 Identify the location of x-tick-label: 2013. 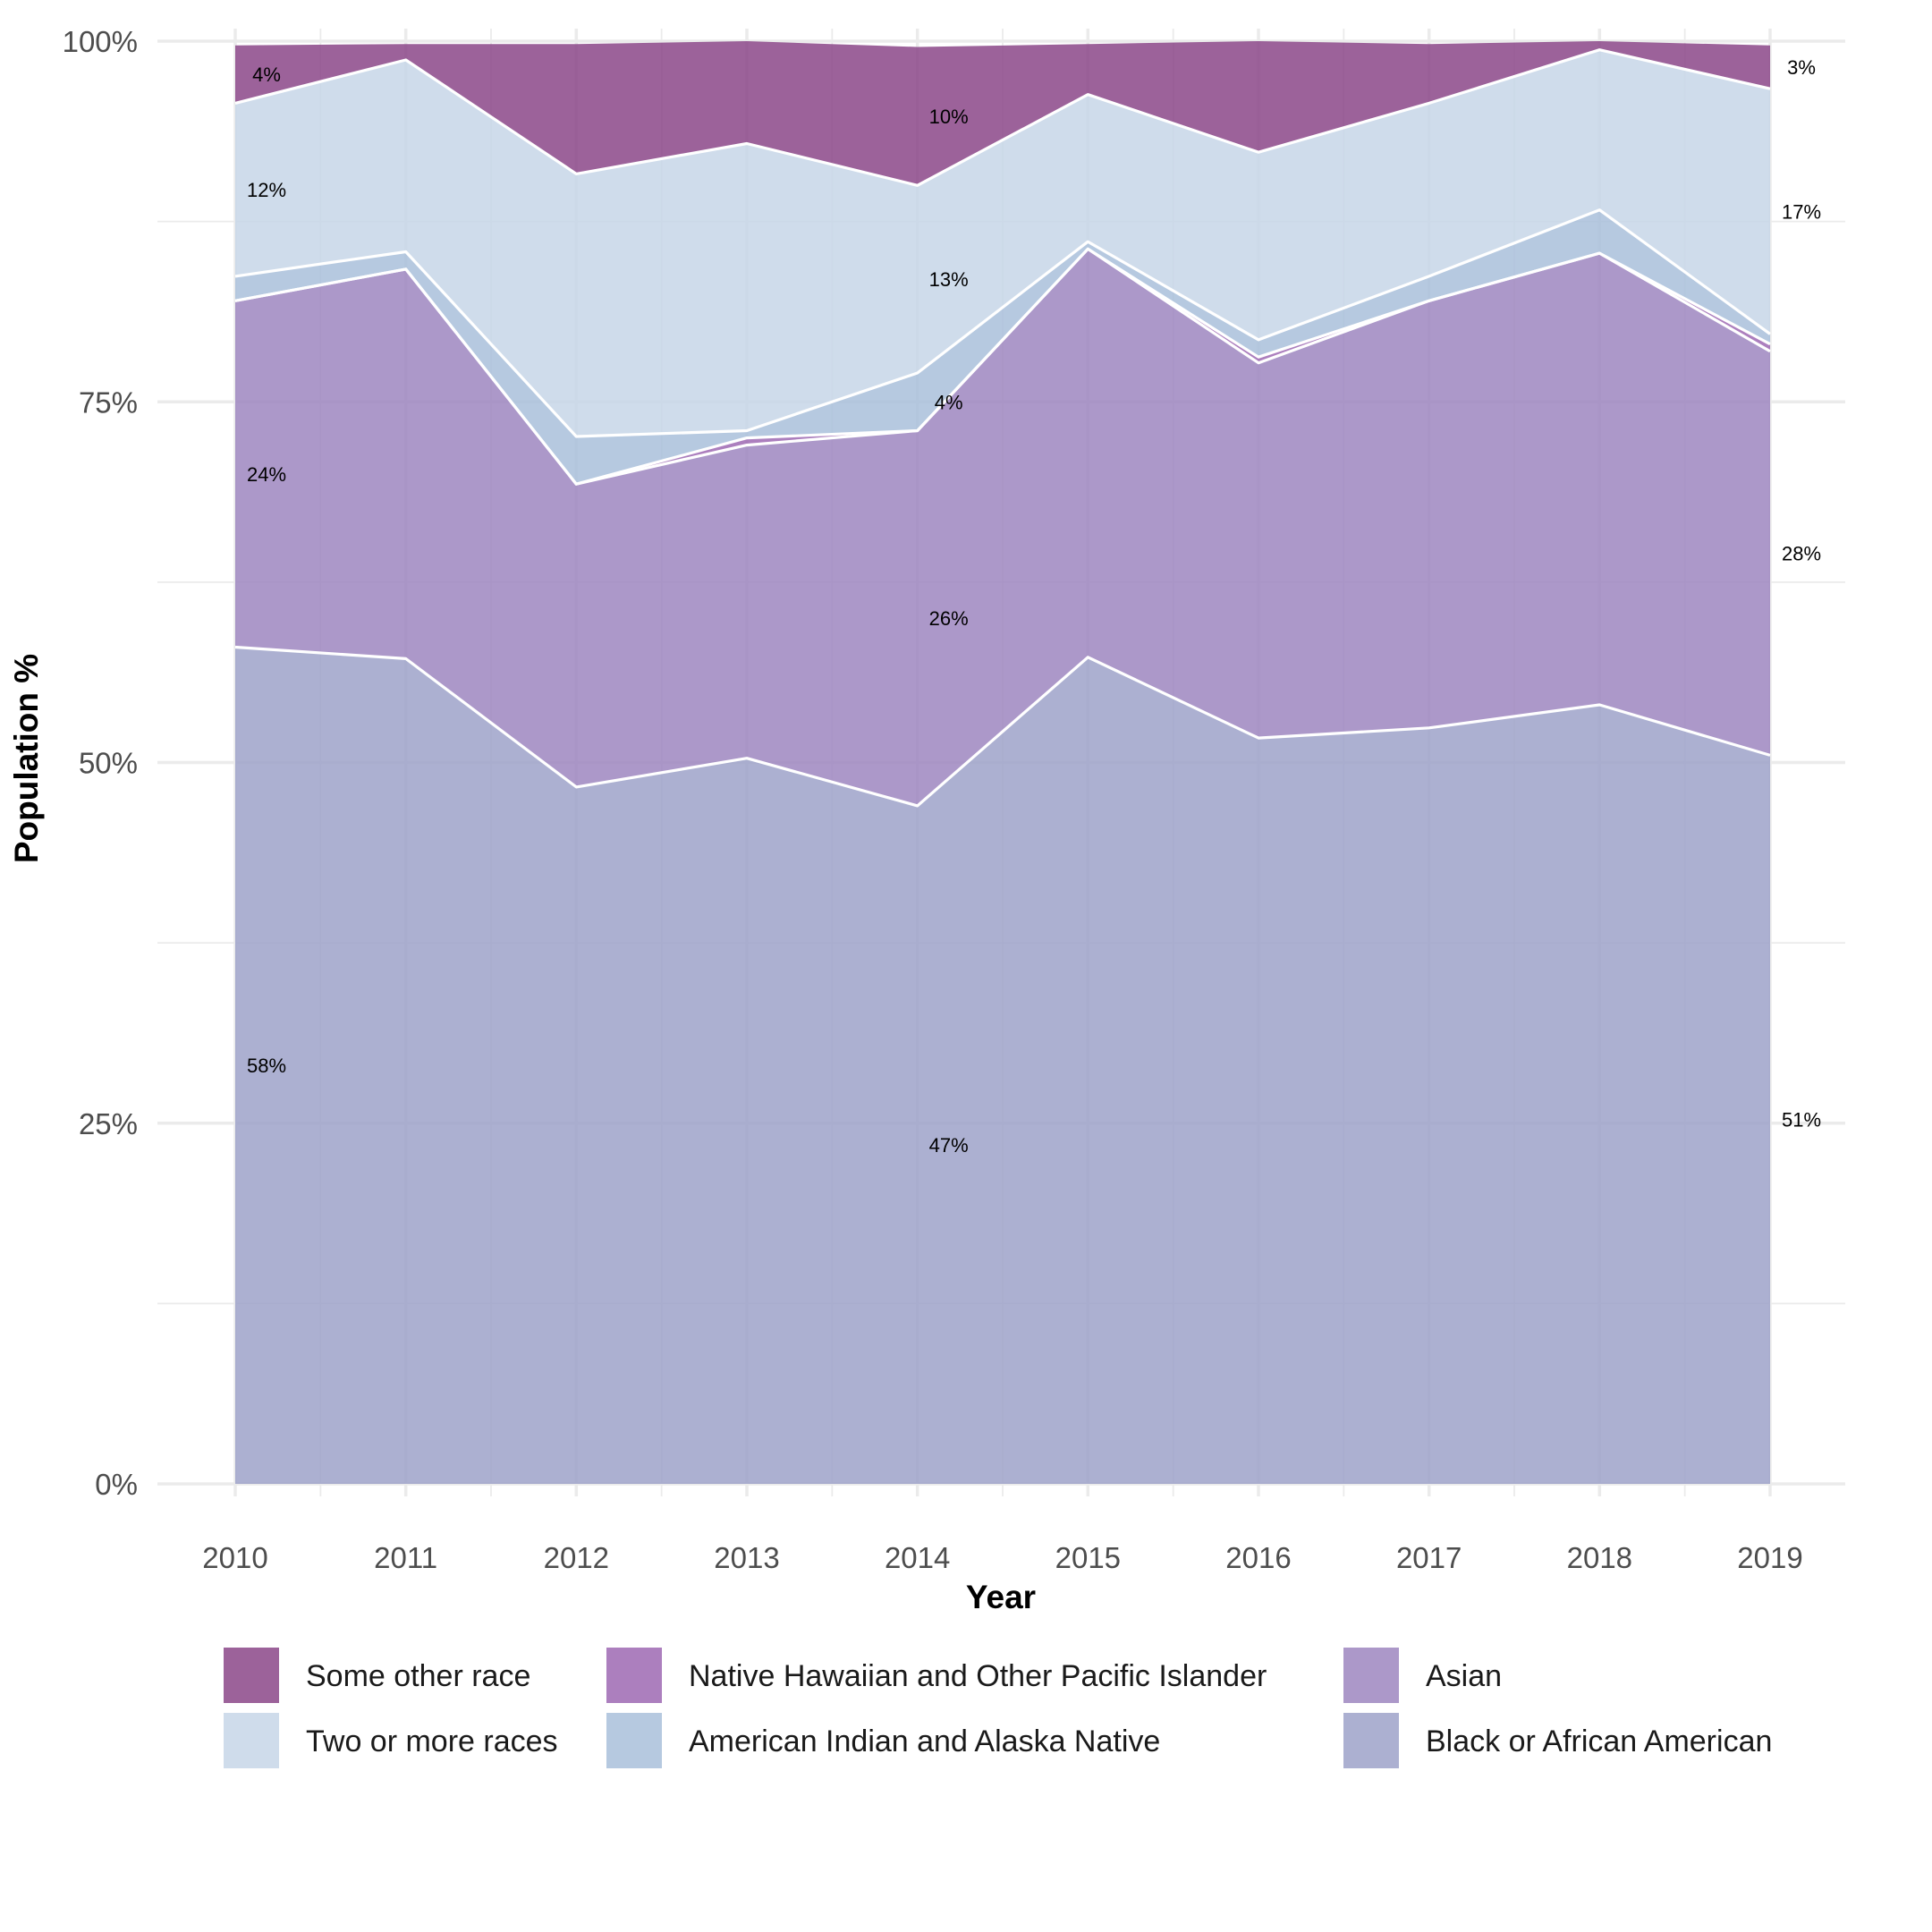
(746, 1557).